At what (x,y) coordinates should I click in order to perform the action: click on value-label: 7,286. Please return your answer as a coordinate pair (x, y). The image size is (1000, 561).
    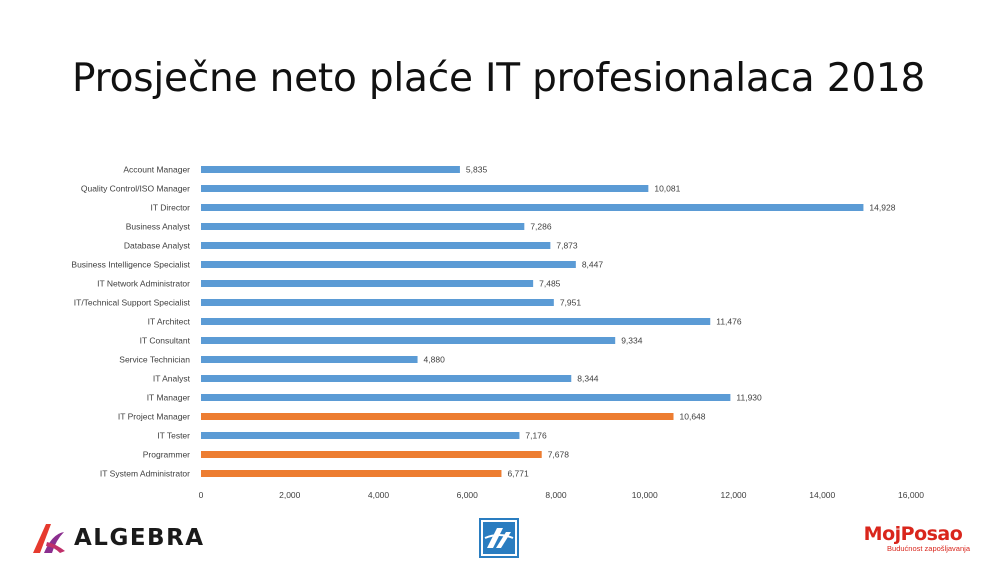
    Looking at the image, I should click on (541, 227).